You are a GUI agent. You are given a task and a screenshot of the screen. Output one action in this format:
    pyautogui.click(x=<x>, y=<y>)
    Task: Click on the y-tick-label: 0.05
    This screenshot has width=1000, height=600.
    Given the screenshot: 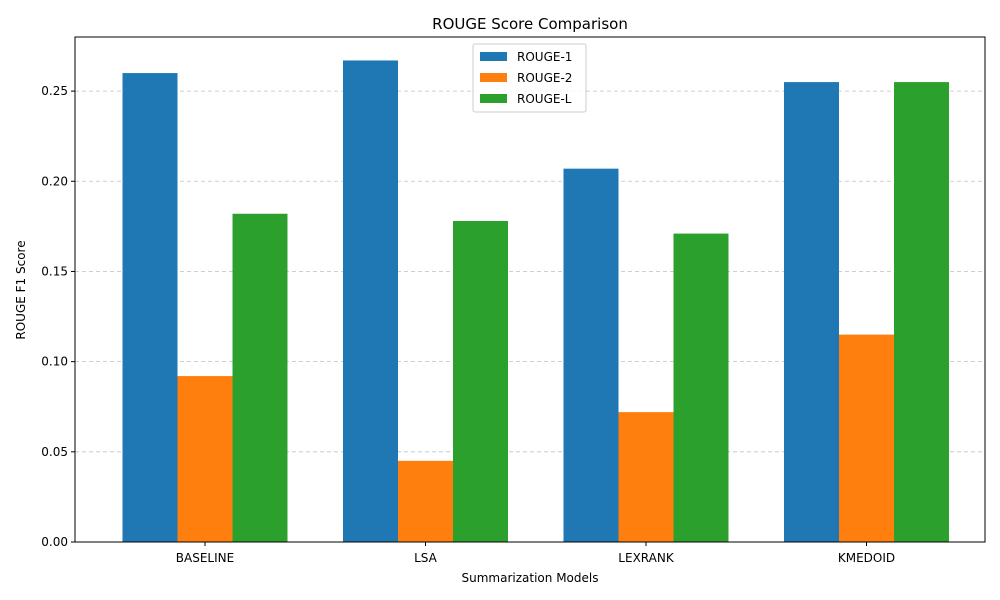 What is the action you would take?
    pyautogui.click(x=54, y=452)
    